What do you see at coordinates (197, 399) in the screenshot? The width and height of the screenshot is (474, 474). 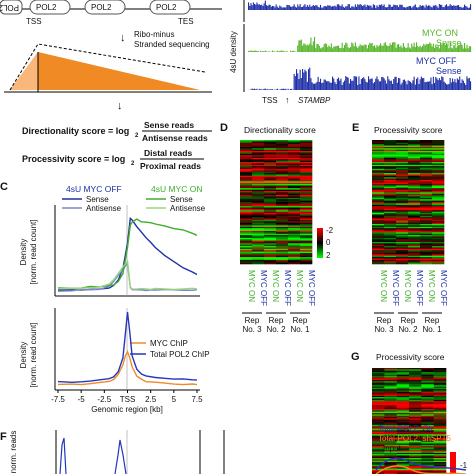 I see `x-tick-label: 7.5` at bounding box center [197, 399].